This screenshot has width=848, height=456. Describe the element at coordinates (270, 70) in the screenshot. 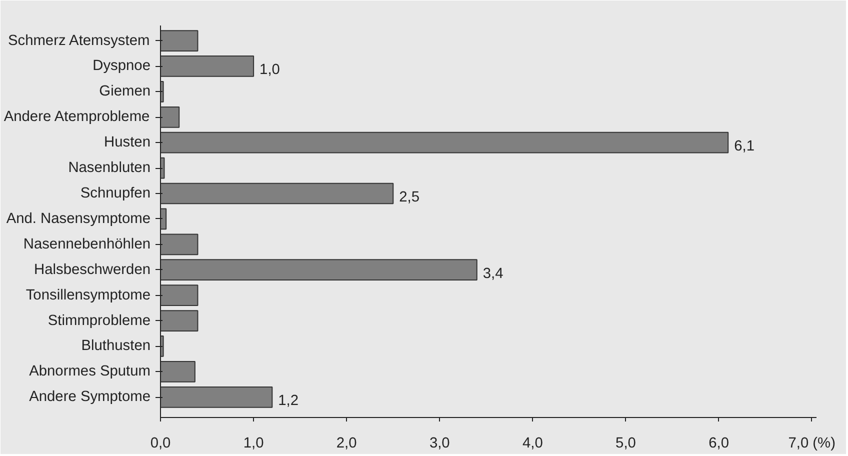

I see `data-label: 1,0` at that location.